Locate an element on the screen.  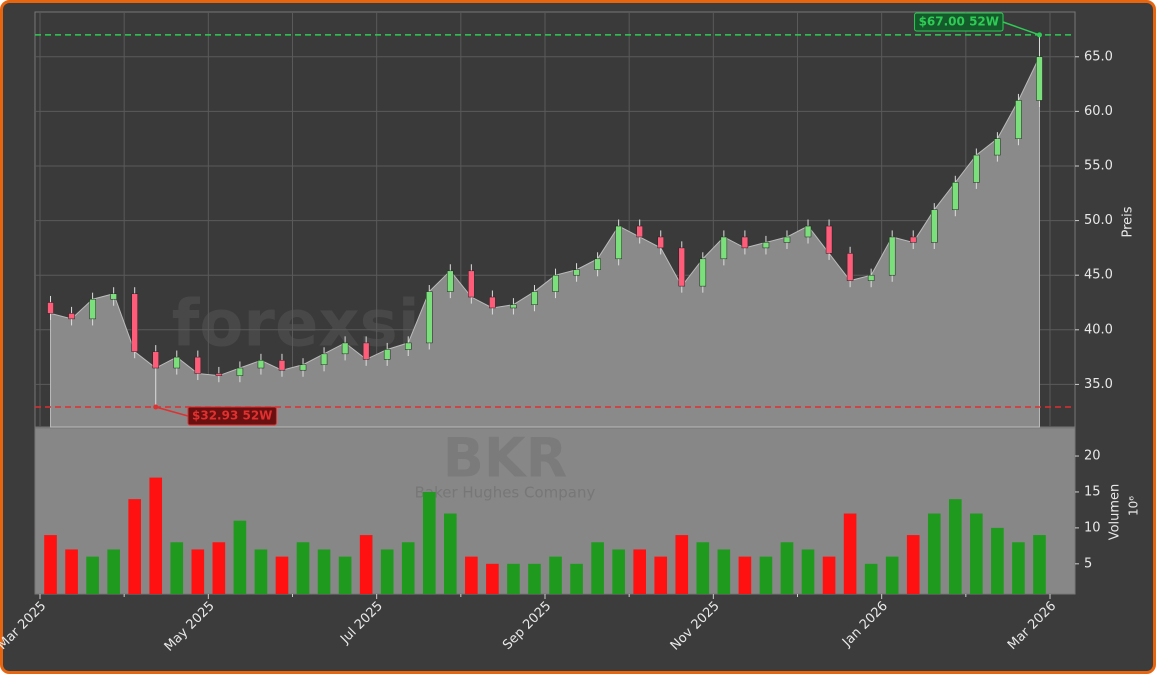
y2-axis-multiplier: 10⁶ is located at coordinates (1134, 506).